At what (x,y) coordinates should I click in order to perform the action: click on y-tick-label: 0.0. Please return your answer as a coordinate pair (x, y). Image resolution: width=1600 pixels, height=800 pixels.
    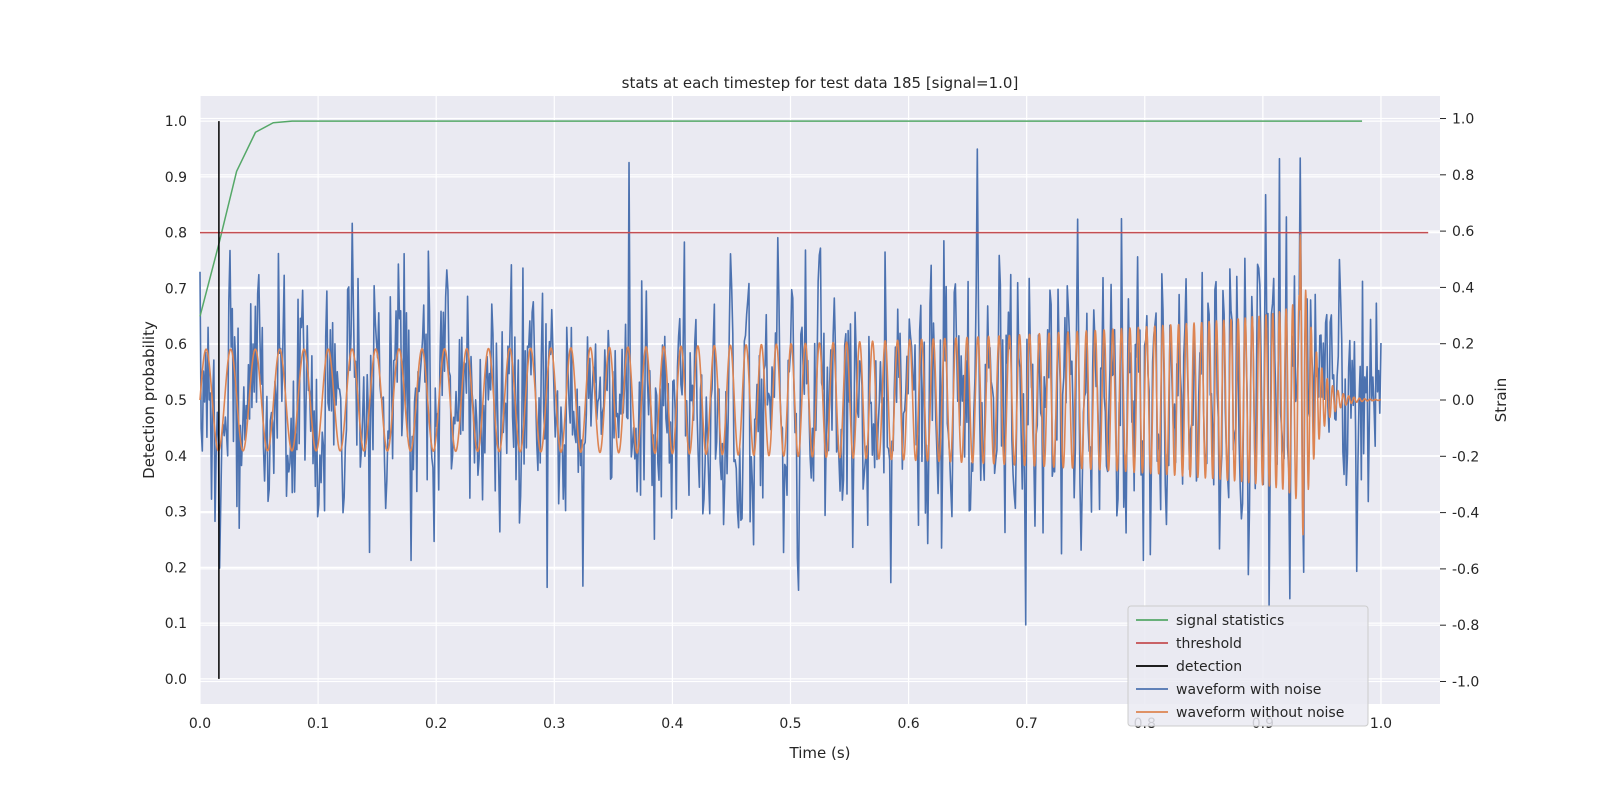
    Looking at the image, I should click on (176, 680).